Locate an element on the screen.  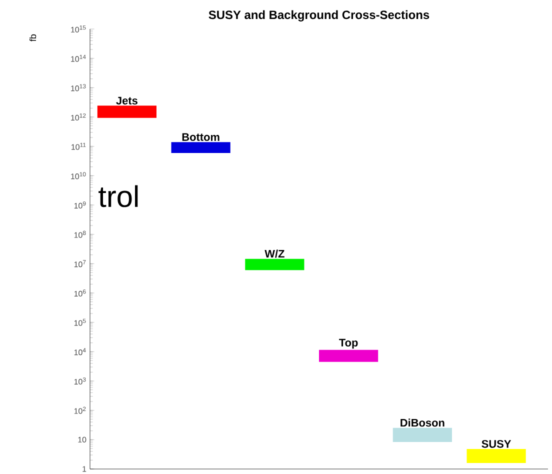
annotation: trol is located at coordinates (118, 196).